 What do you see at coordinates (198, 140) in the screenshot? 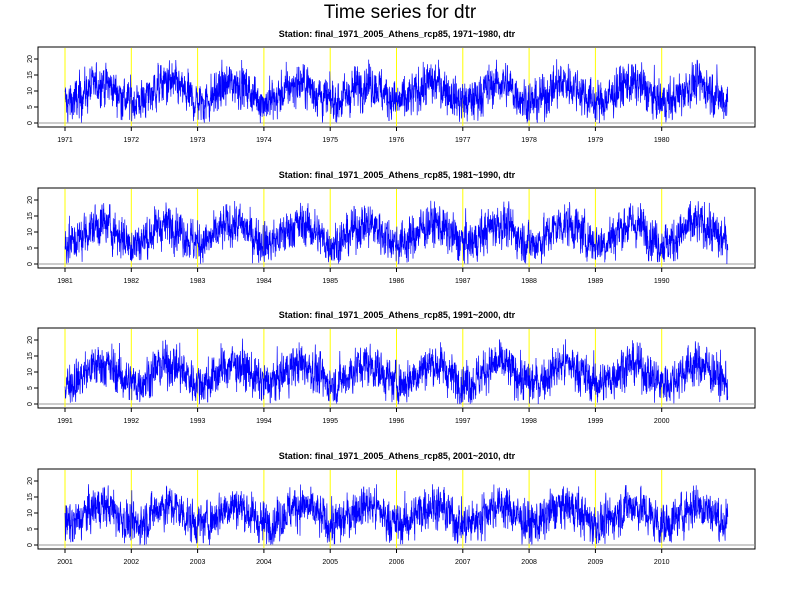
I see `x-tick-label: 1973` at bounding box center [198, 140].